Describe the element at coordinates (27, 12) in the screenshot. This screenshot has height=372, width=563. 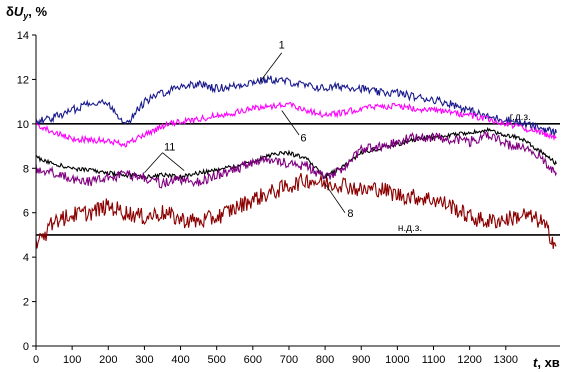
I see `y-axis-title: δUy, %` at that location.